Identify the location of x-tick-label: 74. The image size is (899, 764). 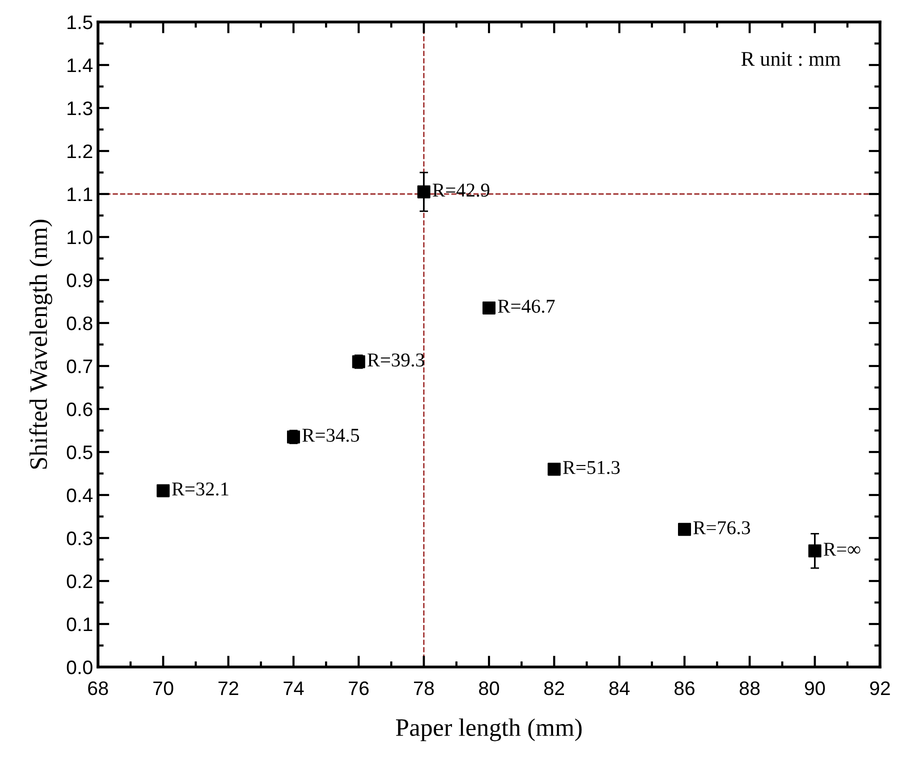
(294, 688).